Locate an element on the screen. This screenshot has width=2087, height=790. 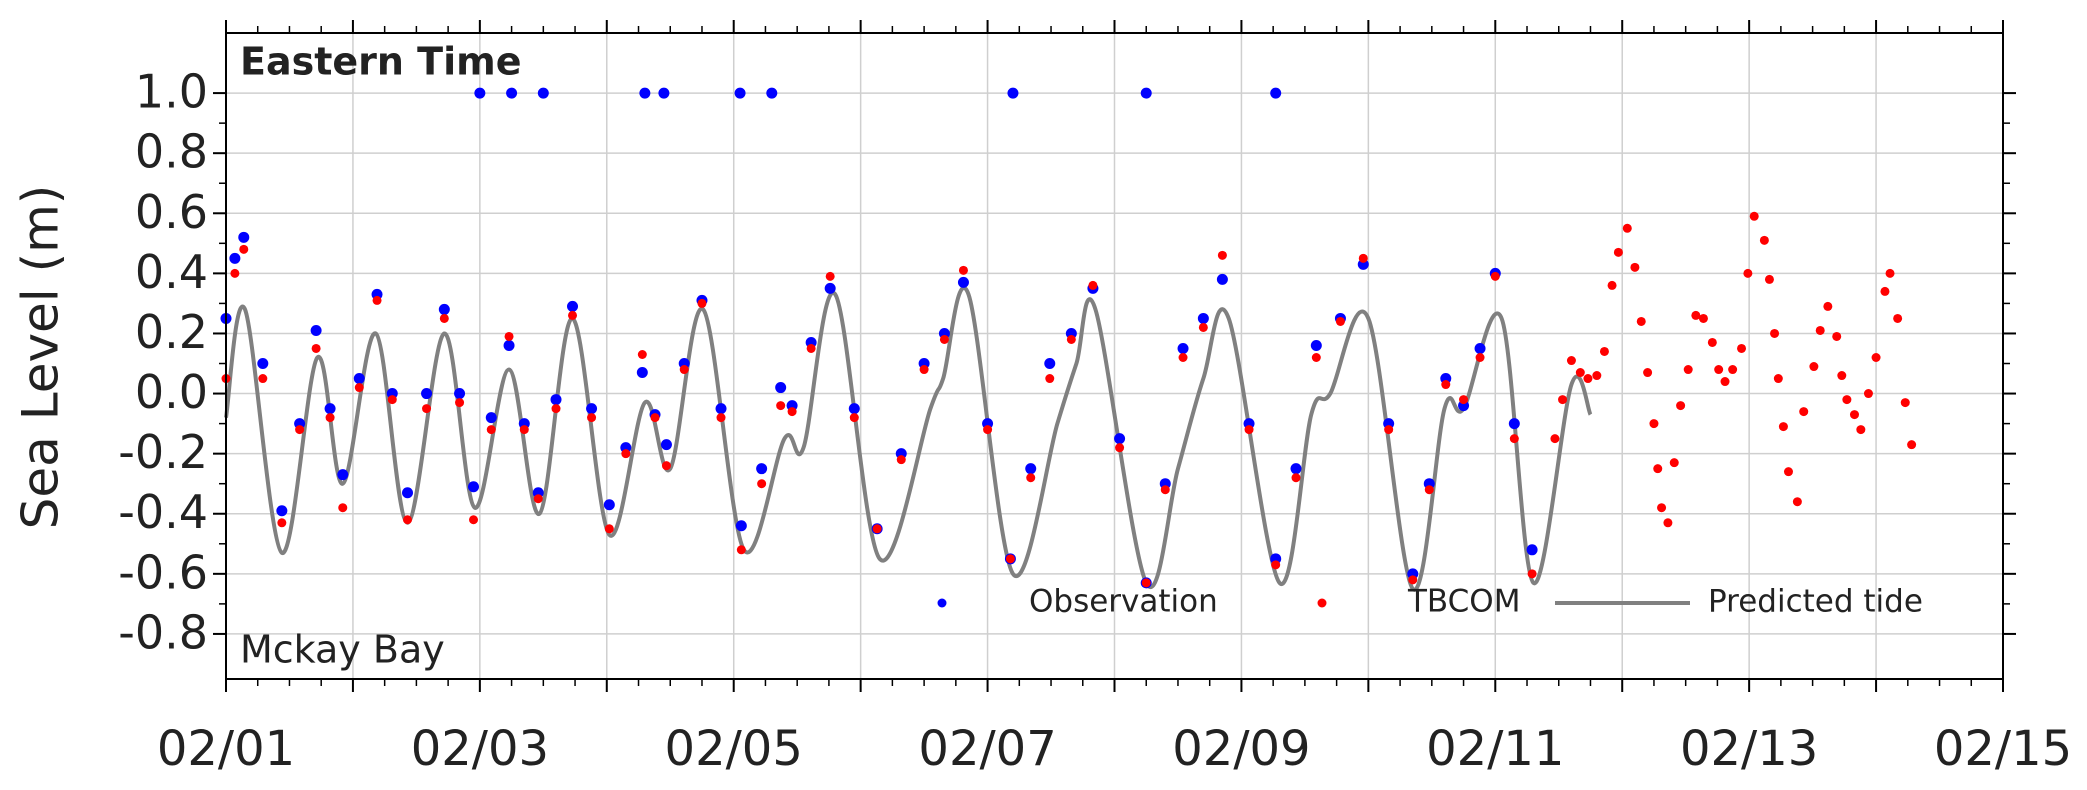
annotation: Eastern Time is located at coordinates (381, 62).